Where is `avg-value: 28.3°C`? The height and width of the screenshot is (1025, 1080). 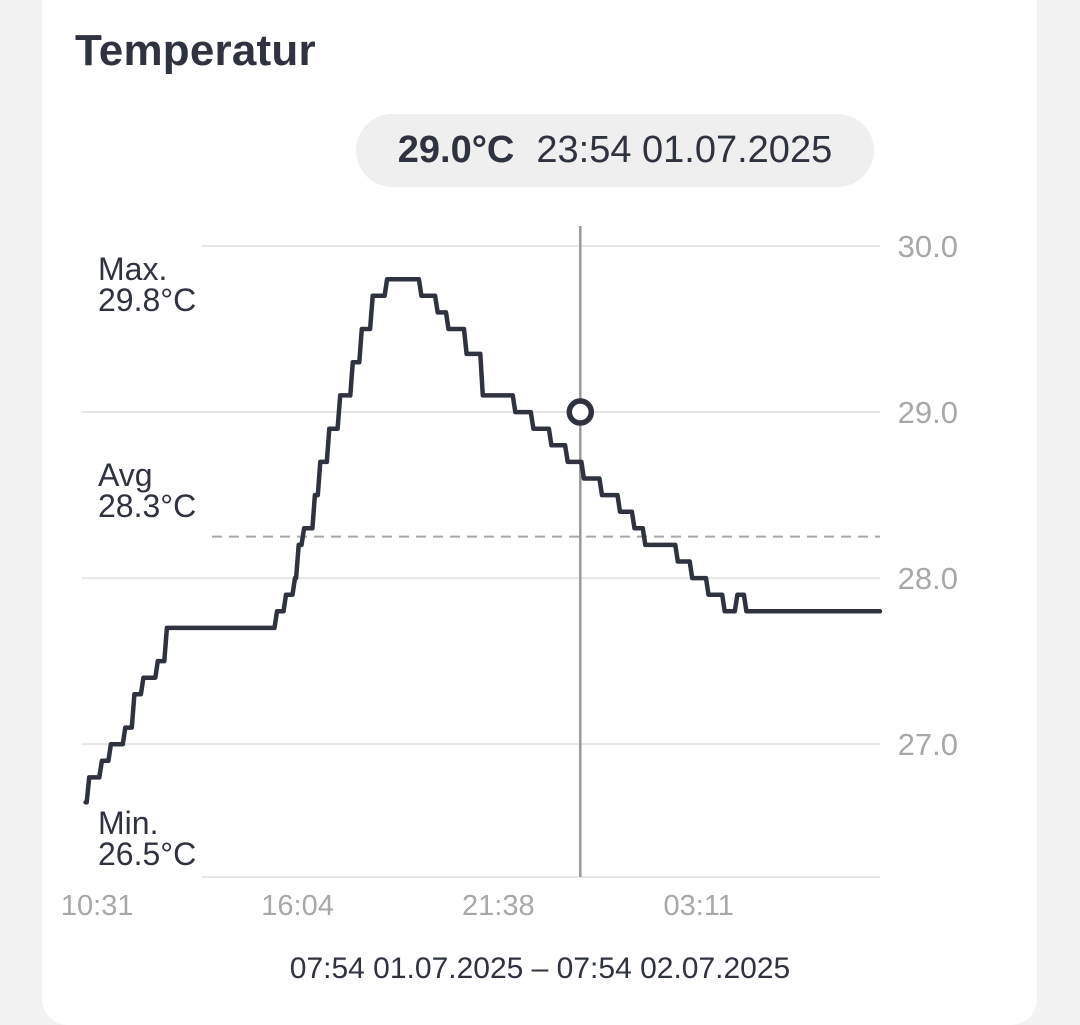
avg-value: 28.3°C is located at coordinates (147, 506).